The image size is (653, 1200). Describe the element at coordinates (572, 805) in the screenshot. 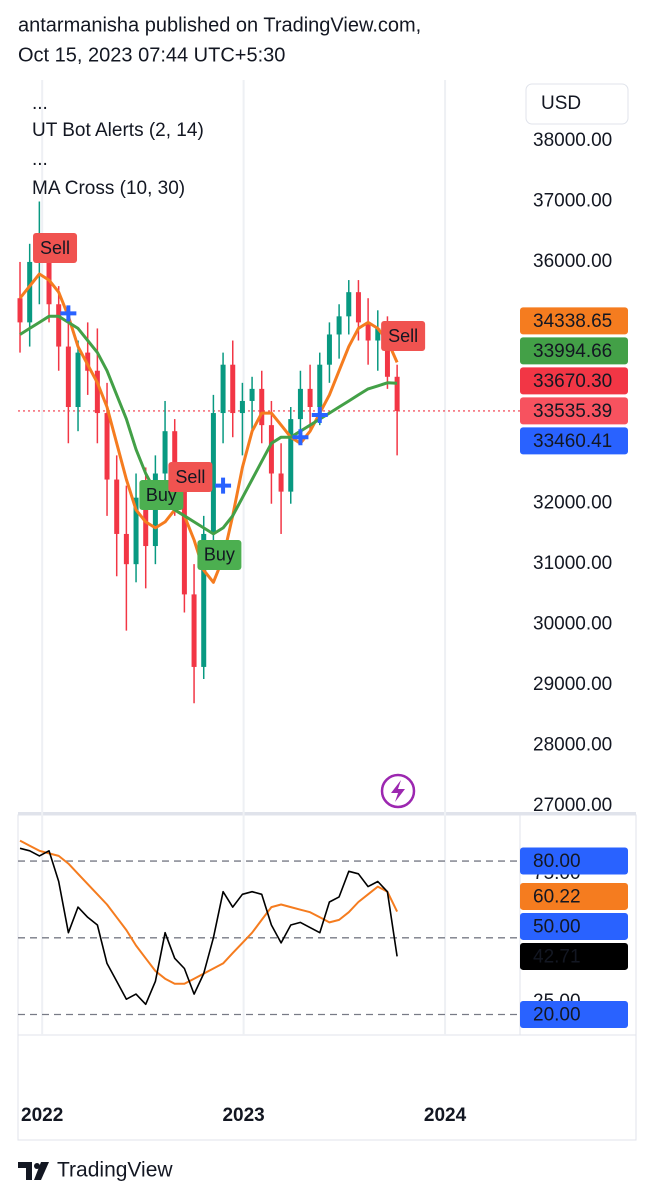

I see `y-tick-label: 27000.00` at that location.